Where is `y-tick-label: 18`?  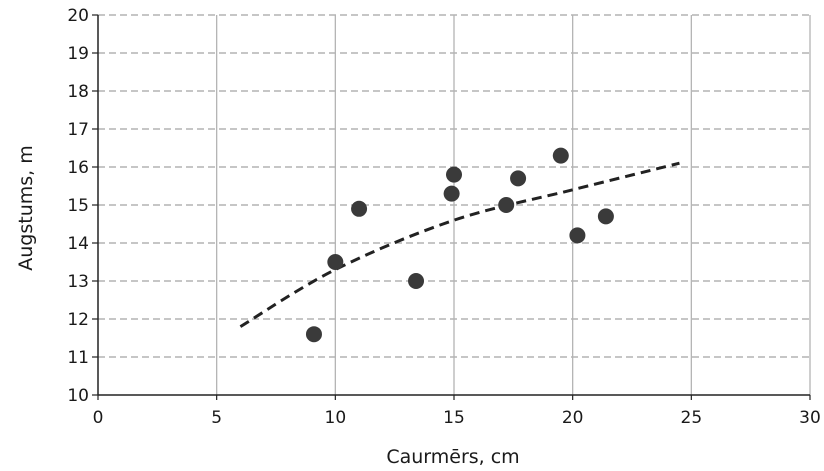
y-tick-label: 18 is located at coordinates (78, 92).